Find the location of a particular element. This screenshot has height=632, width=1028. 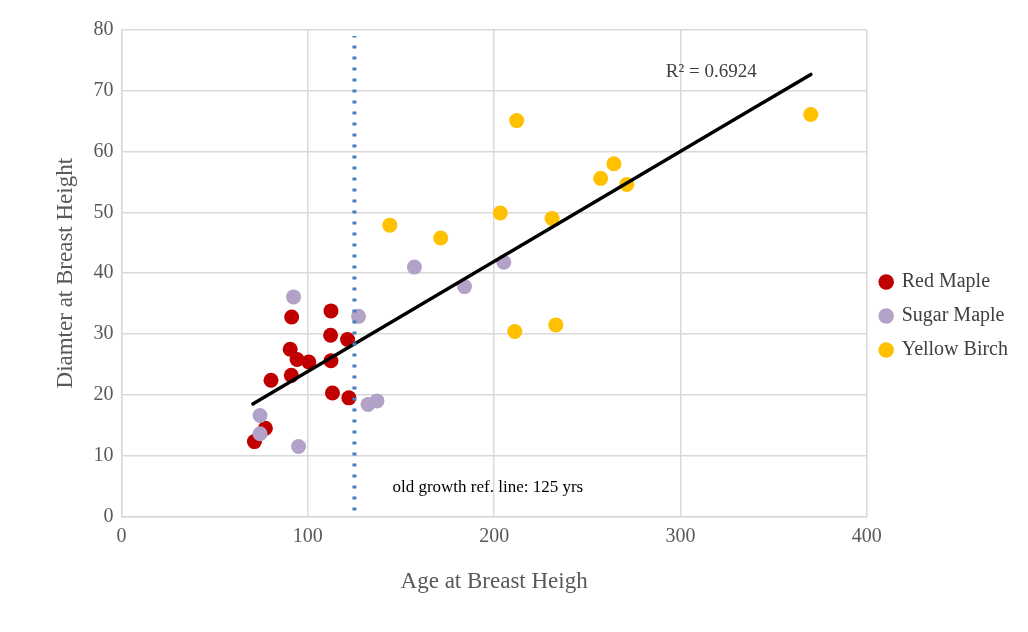

y-tick-label: 20 is located at coordinates (103, 393).